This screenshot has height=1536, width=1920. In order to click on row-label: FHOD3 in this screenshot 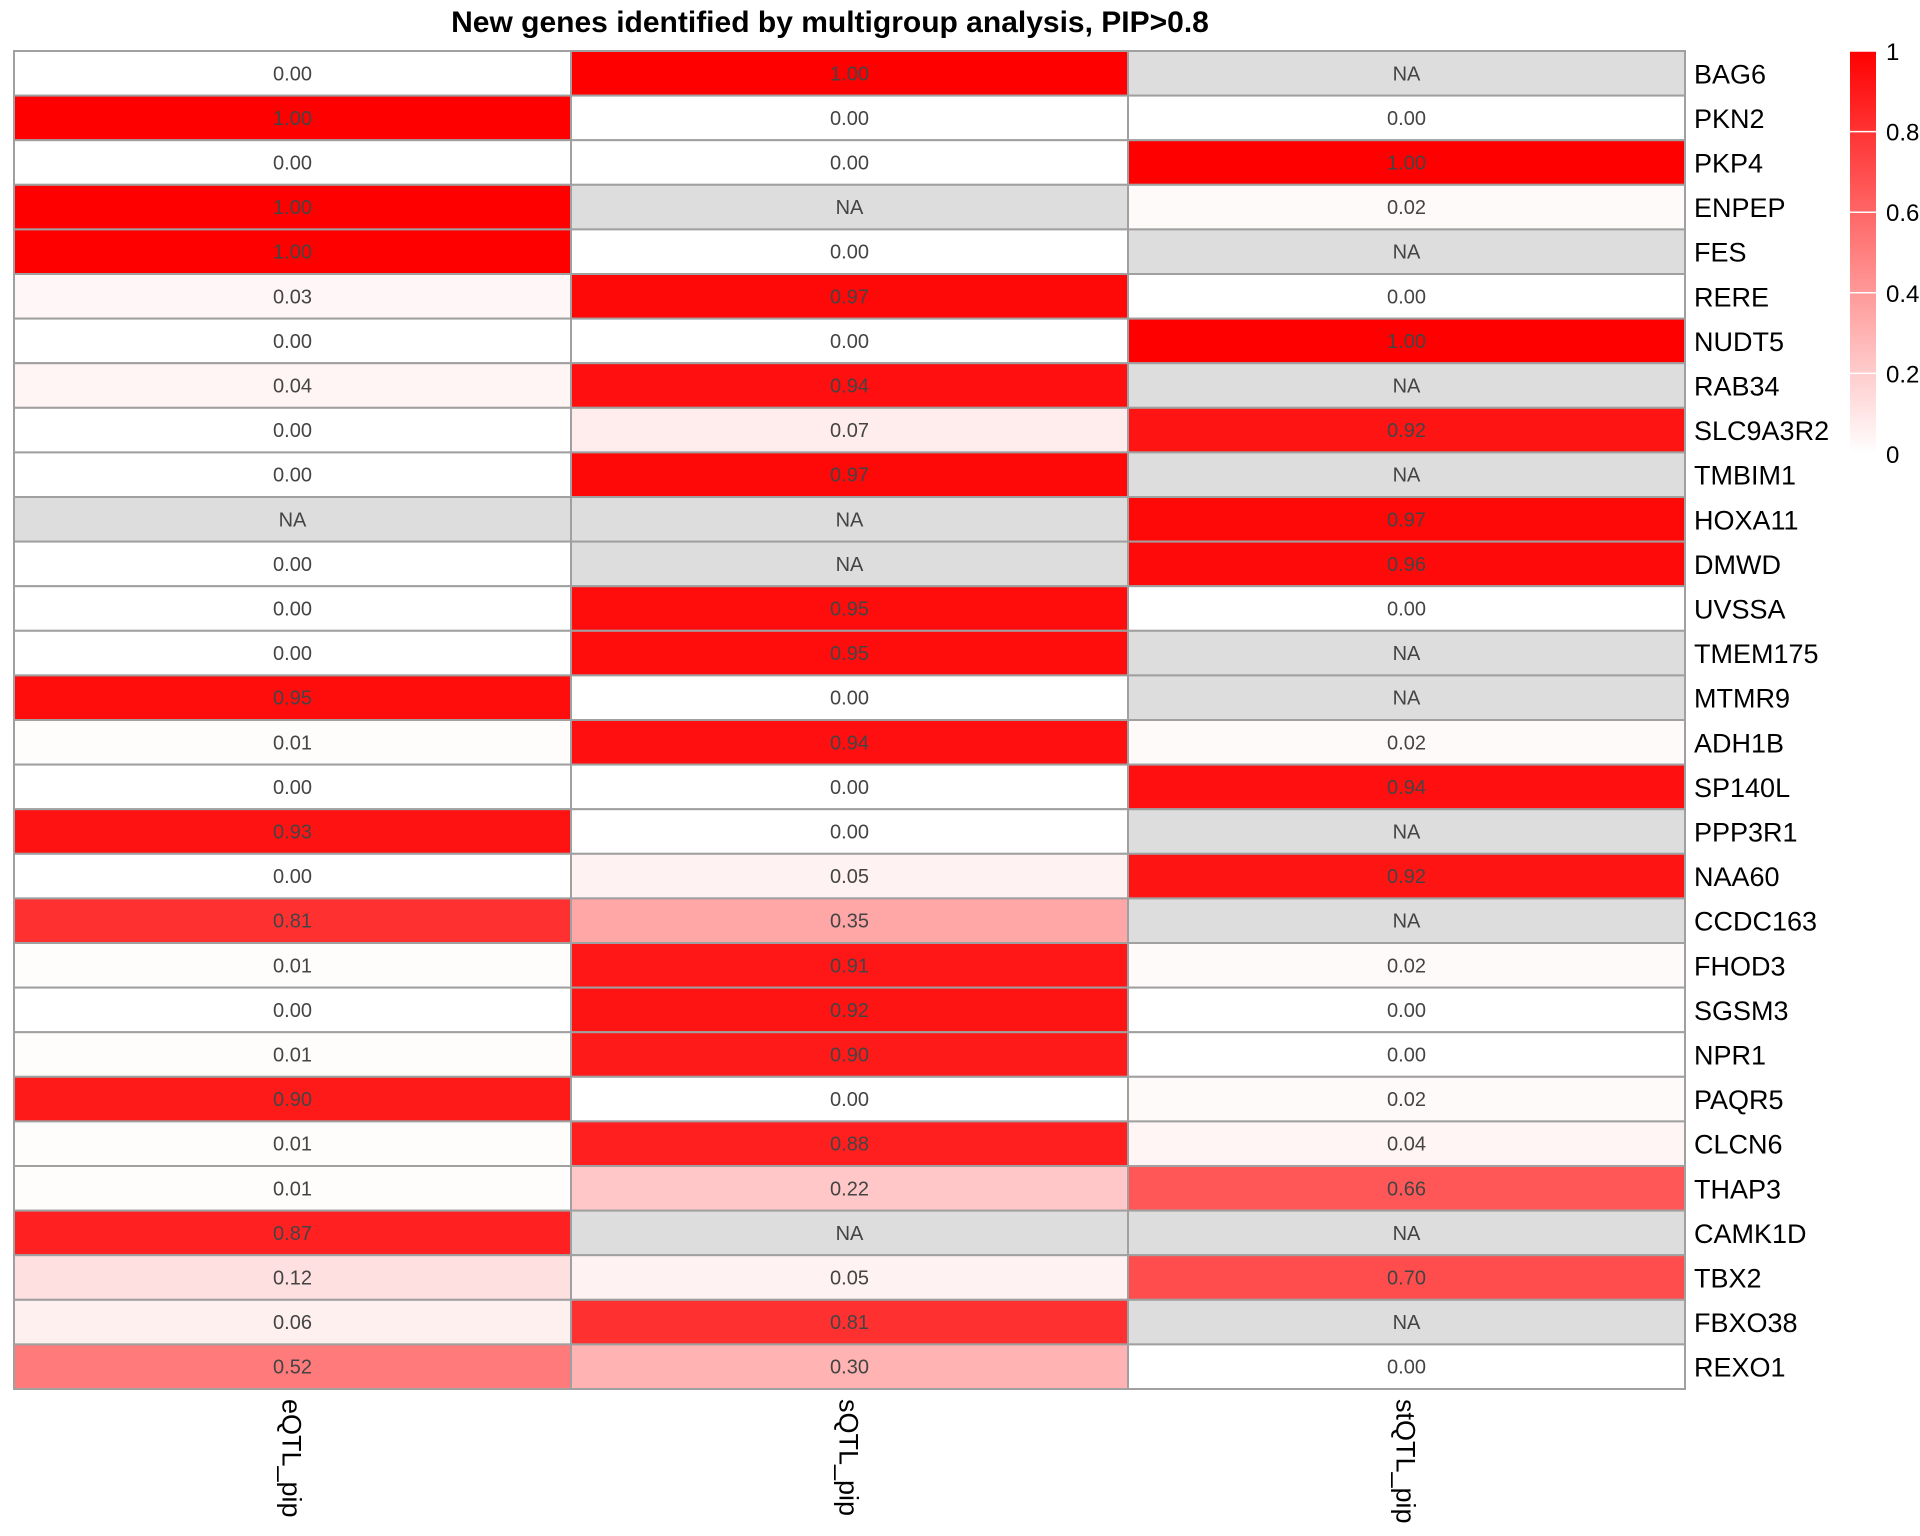, I will do `click(1740, 966)`.